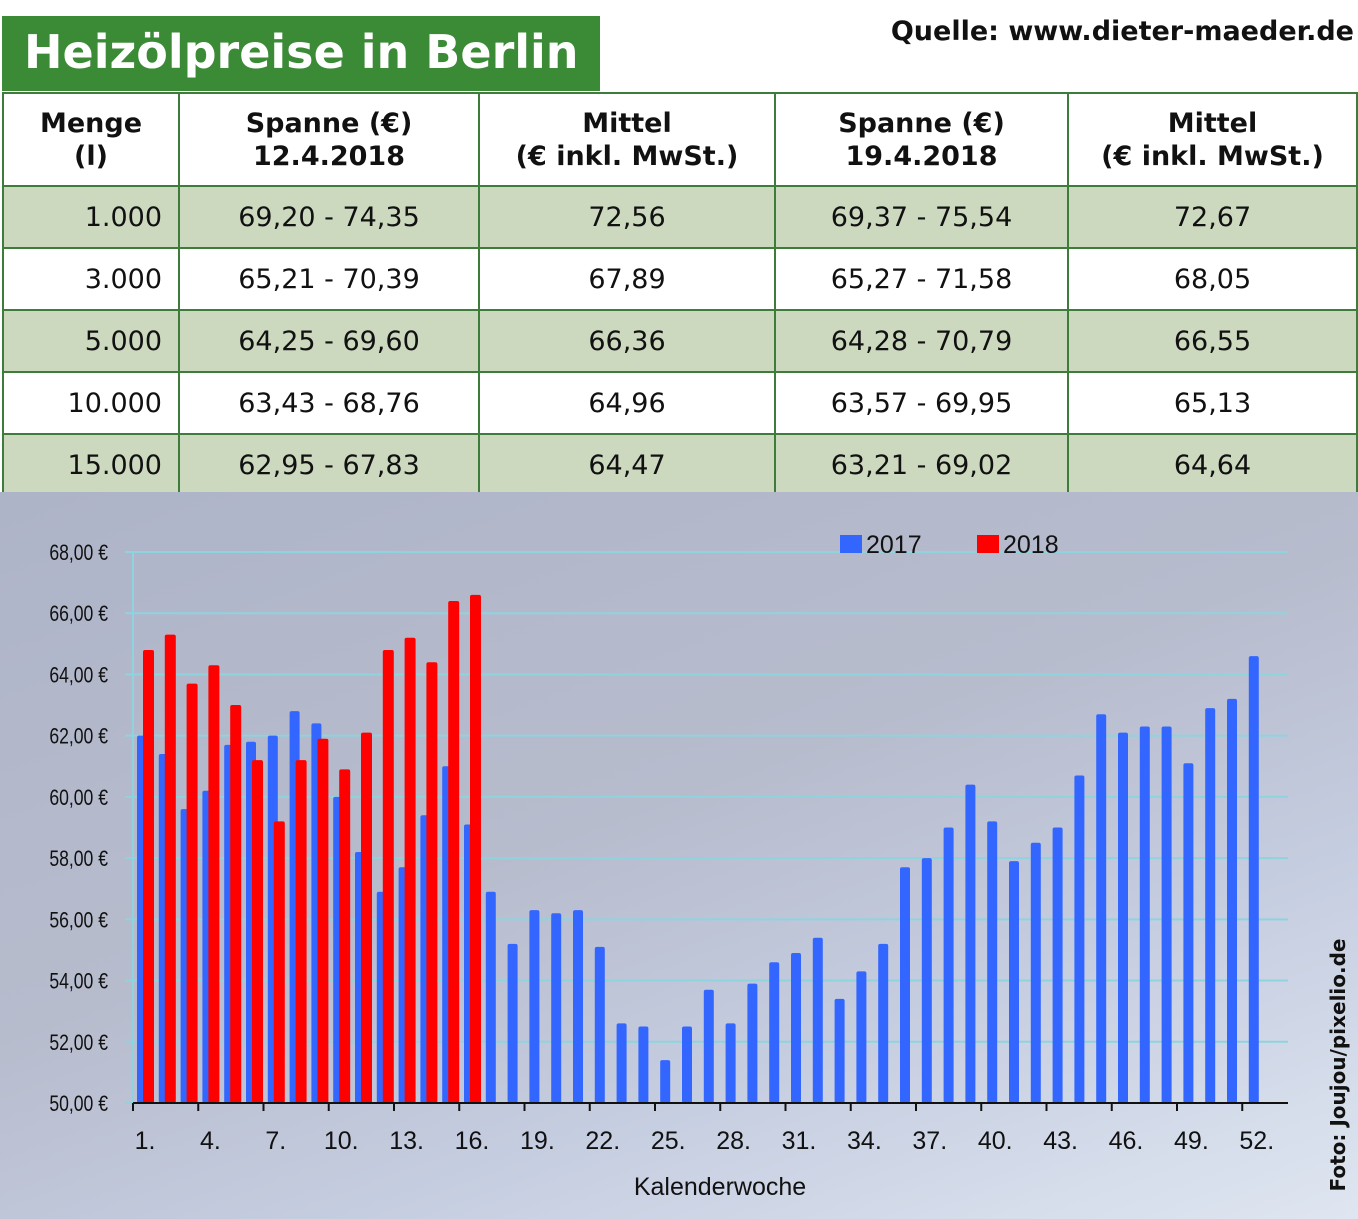  I want to click on cell-menge: 3.000, so click(91, 279).